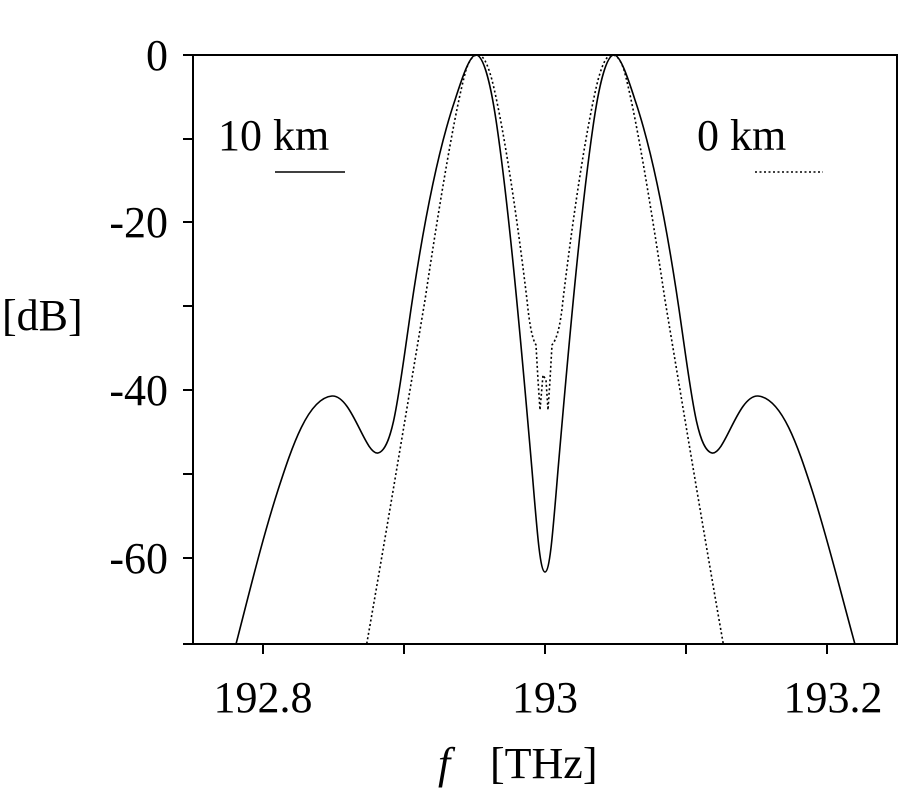  What do you see at coordinates (157, 55) in the screenshot?
I see `y-tick-label-0: 0` at bounding box center [157, 55].